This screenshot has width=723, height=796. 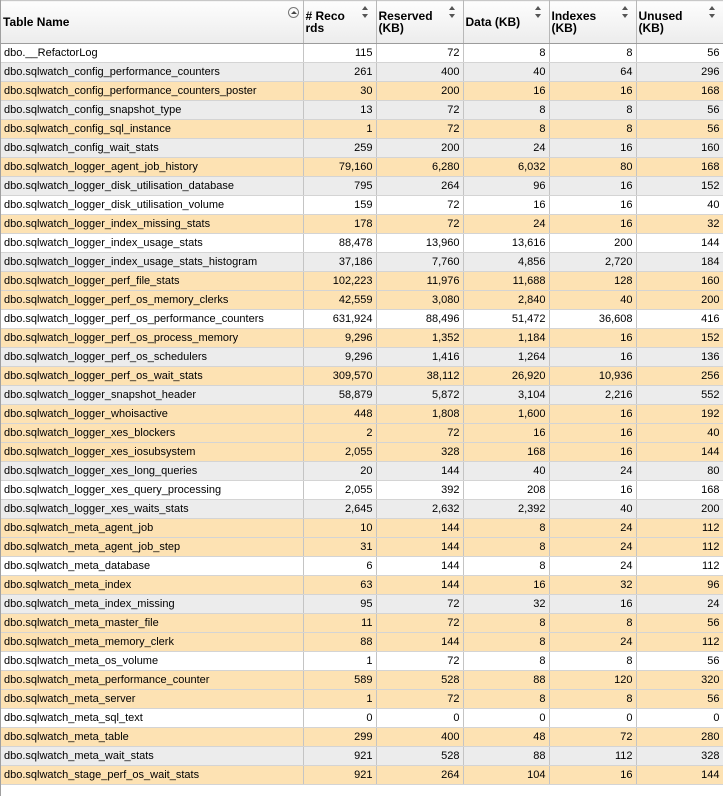 I want to click on cell-data: 32, so click(x=506, y=604).